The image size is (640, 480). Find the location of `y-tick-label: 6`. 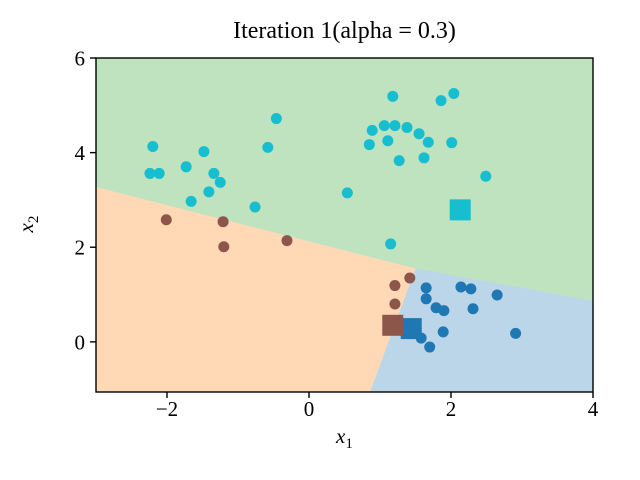

y-tick-label: 6 is located at coordinates (80, 59).